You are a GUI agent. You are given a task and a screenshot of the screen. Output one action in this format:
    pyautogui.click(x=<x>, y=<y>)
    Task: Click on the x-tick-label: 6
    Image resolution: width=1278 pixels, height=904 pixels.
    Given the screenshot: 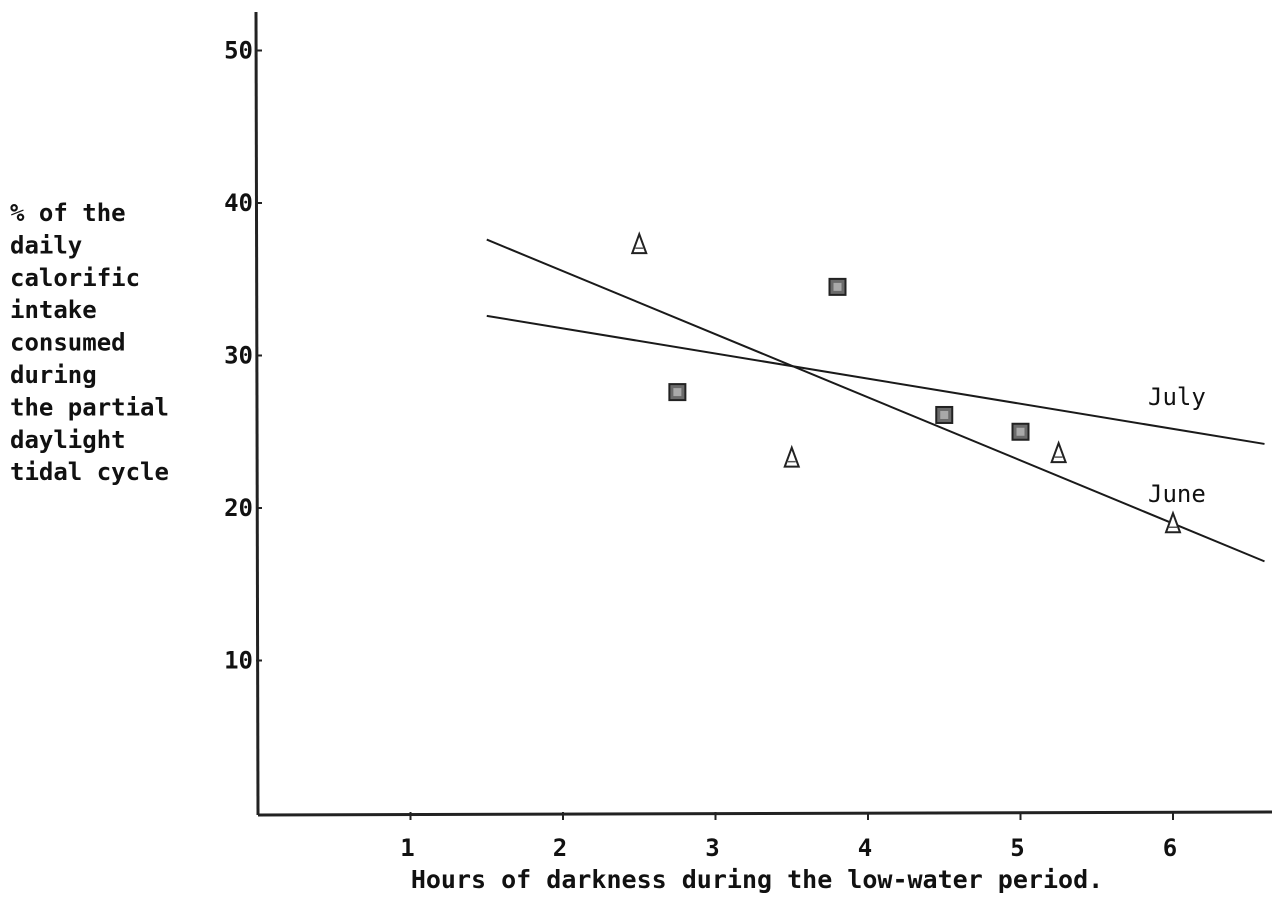 What is the action you would take?
    pyautogui.click(x=1170, y=848)
    